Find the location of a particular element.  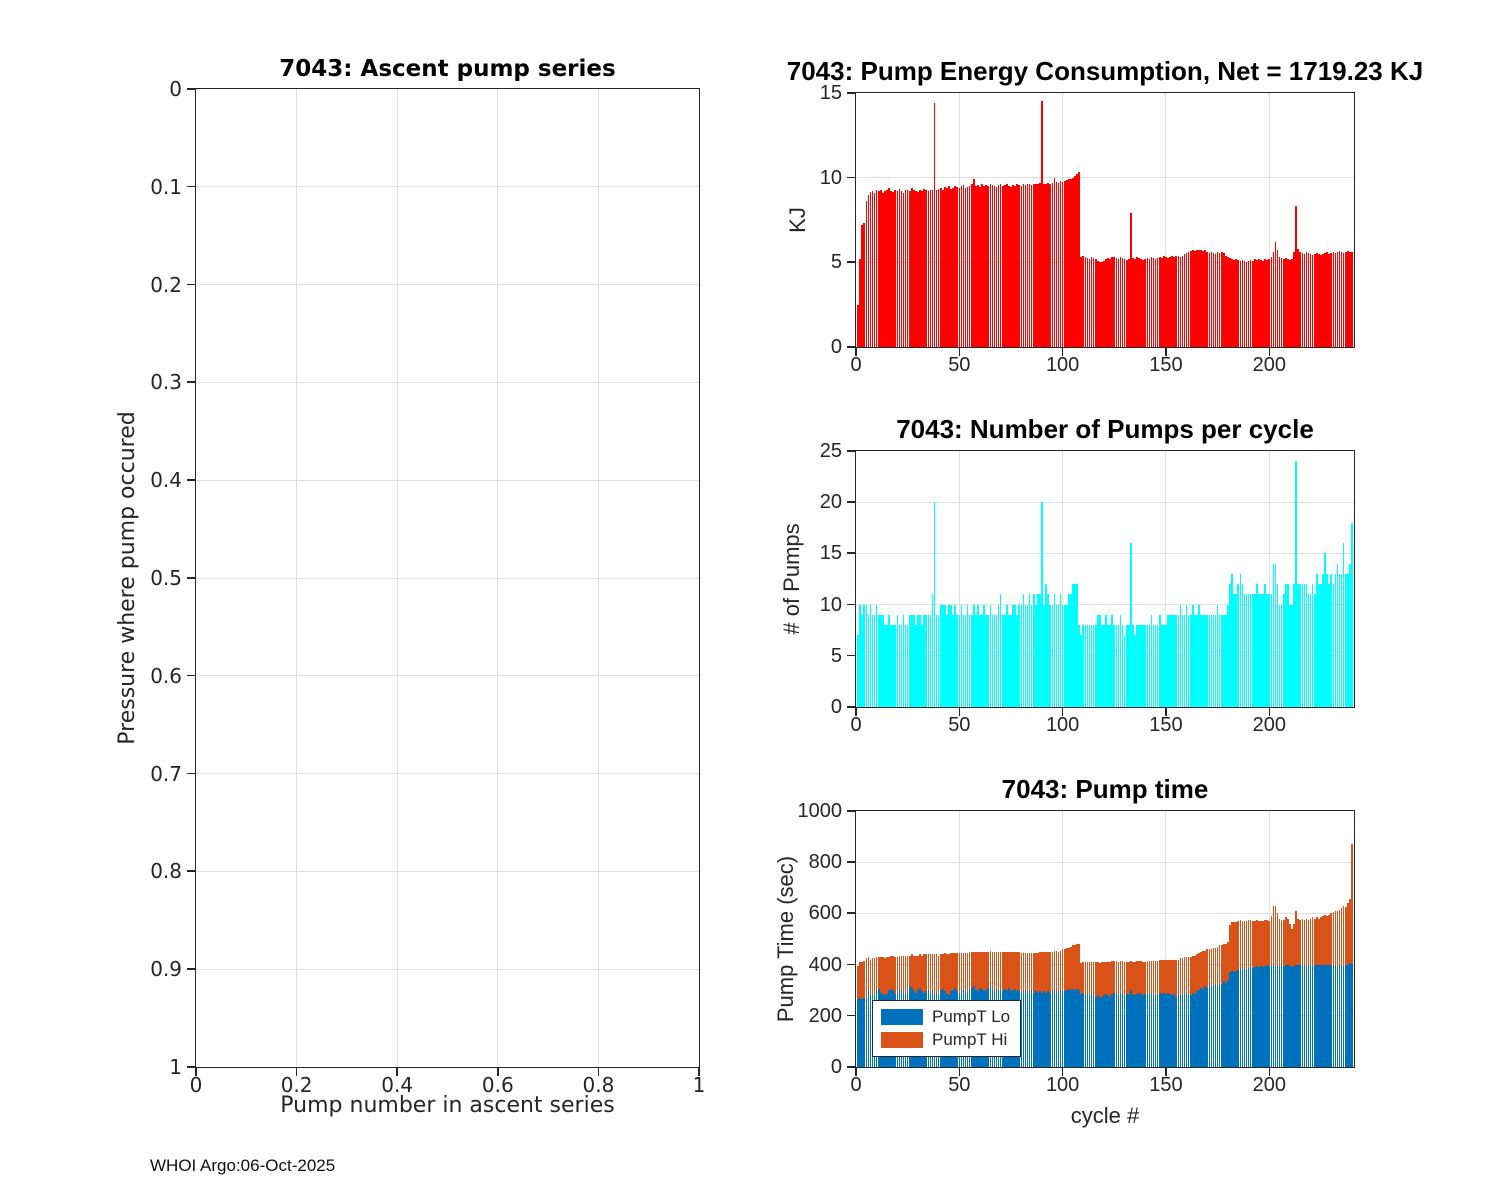

x-tick-label: 150 is located at coordinates (1166, 365).